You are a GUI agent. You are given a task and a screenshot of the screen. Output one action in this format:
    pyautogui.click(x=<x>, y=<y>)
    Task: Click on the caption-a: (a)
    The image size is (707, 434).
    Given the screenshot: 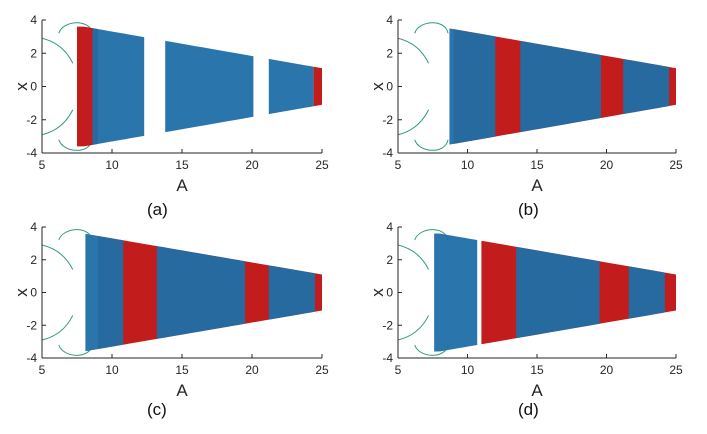 What is the action you would take?
    pyautogui.click(x=157, y=209)
    